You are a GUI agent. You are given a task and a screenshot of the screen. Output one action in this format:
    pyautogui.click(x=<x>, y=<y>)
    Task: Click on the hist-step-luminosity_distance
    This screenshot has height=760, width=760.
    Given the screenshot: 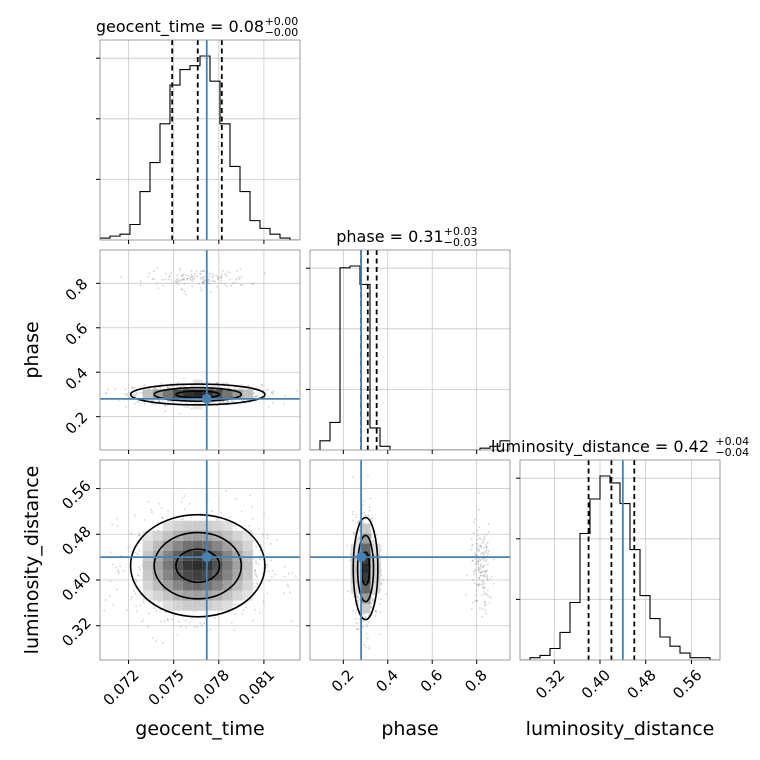 What is the action you would take?
    pyautogui.click(x=620, y=567)
    